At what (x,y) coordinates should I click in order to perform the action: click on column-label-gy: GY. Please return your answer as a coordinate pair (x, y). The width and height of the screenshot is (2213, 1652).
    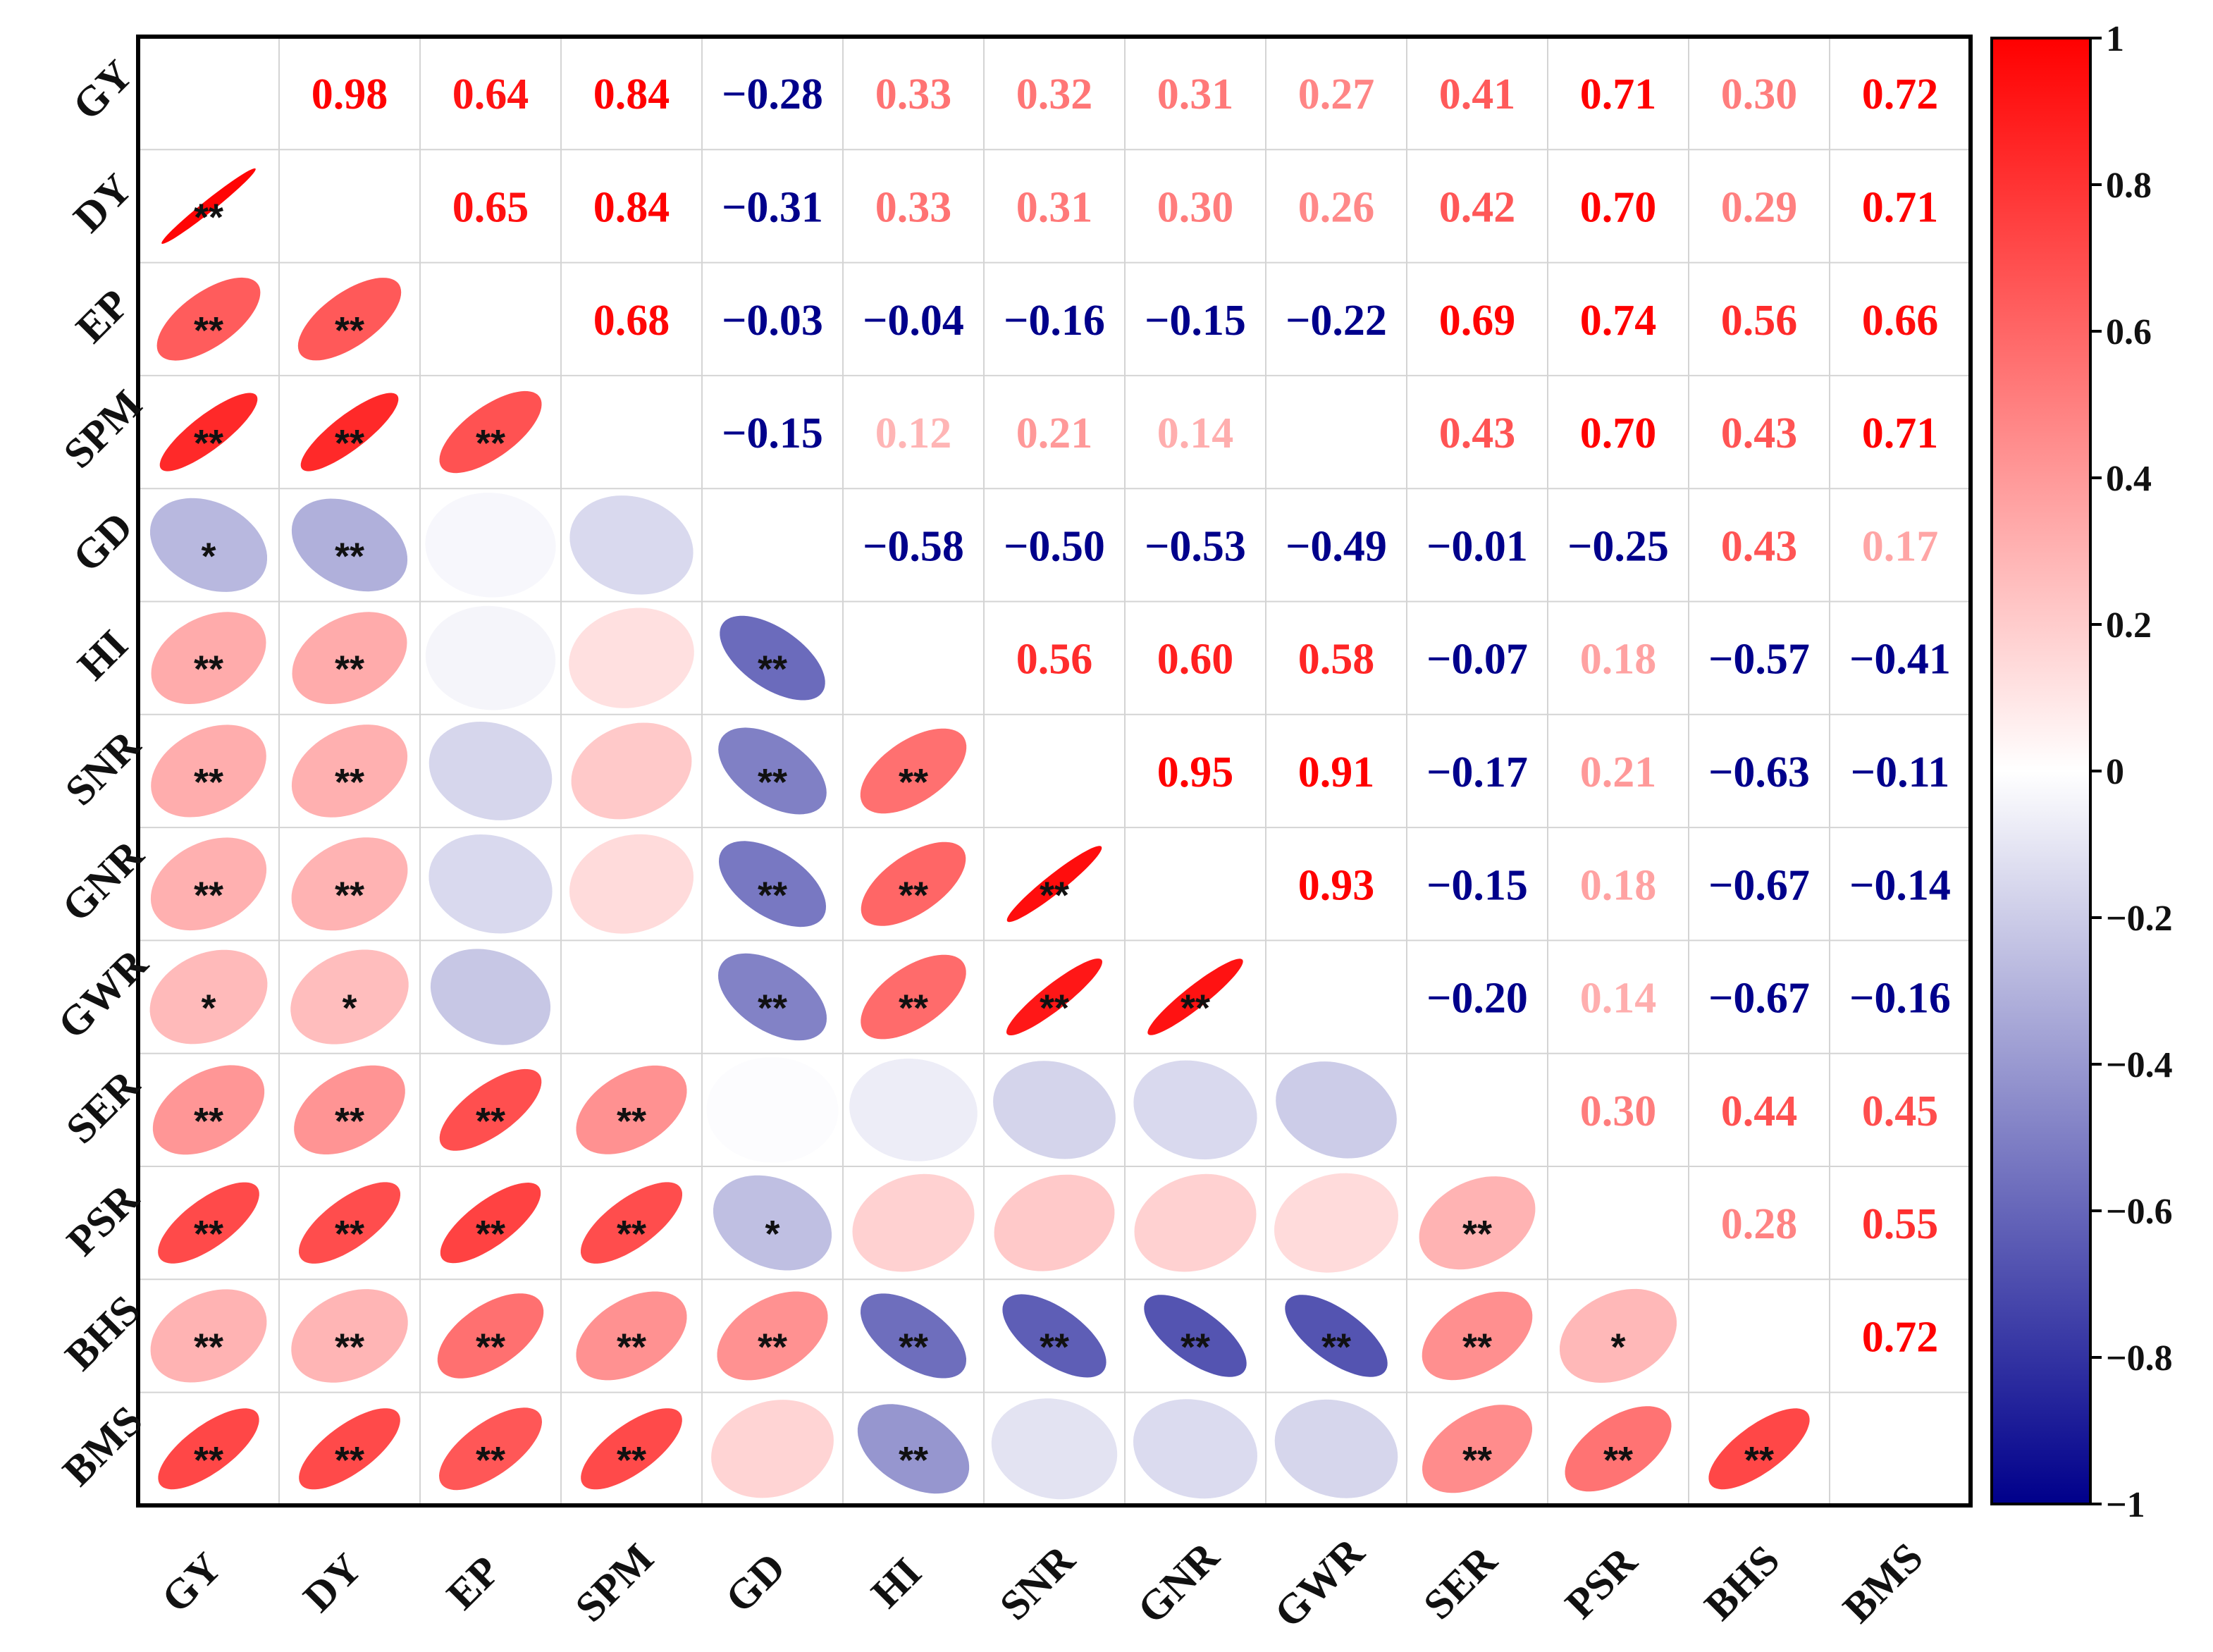
    Looking at the image, I should click on (191, 1582).